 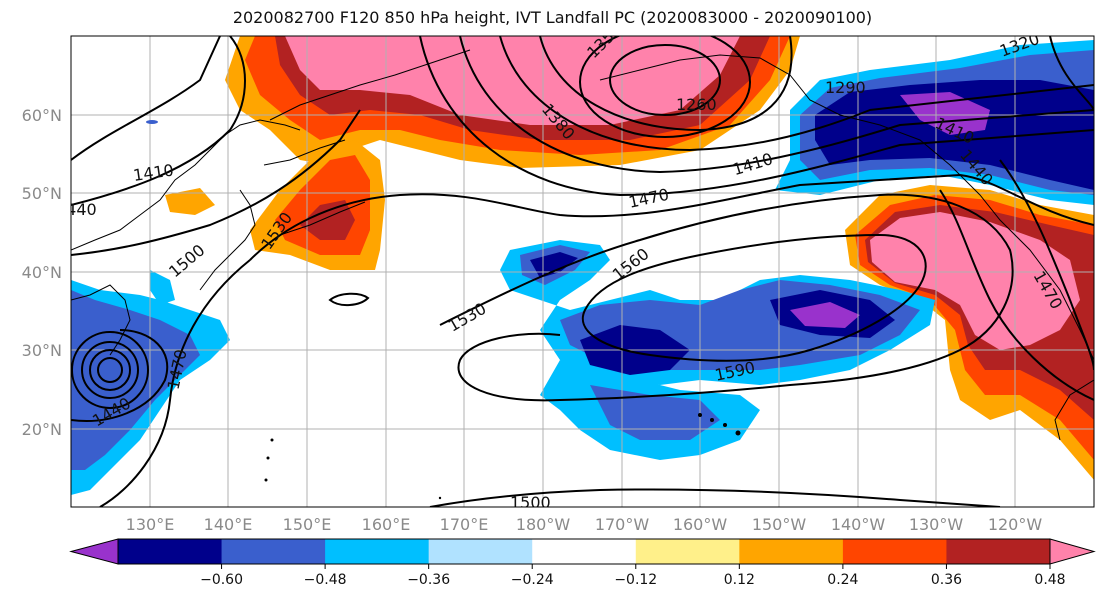 I want to click on colorbar-extend-max, so click(x=1072, y=551).